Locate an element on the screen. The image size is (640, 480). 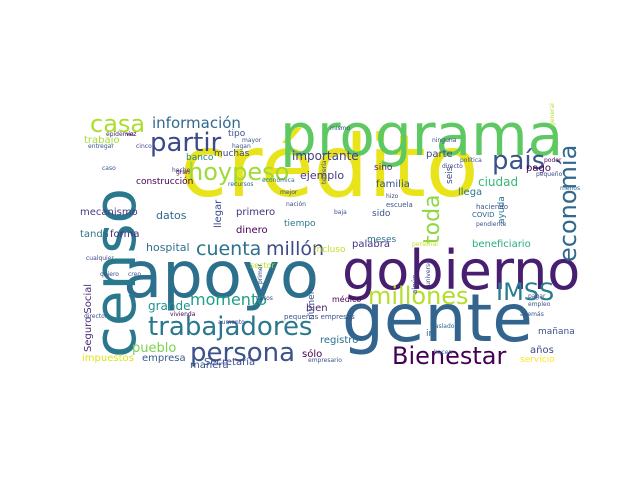
word: llega is located at coordinates (470, 192).